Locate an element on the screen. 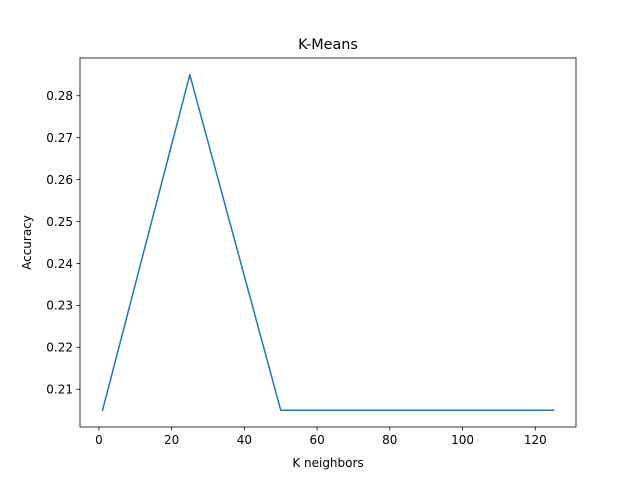 The height and width of the screenshot is (480, 640). y-tick-label: 0.26 is located at coordinates (59, 180).